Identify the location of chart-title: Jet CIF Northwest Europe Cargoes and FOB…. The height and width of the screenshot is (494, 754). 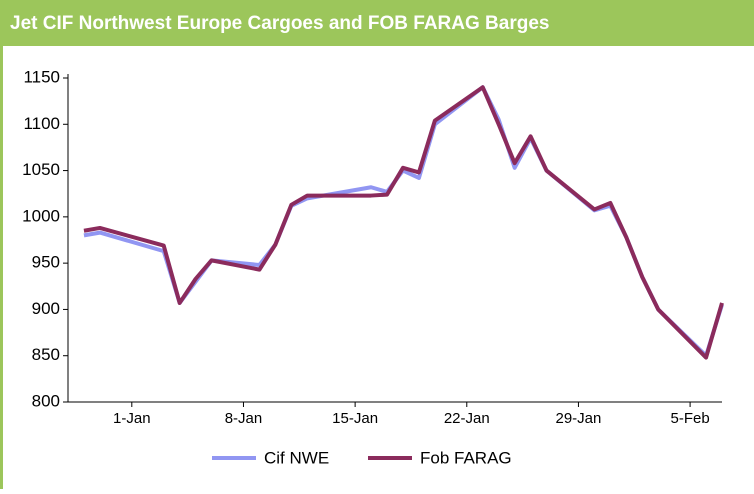
(279, 23).